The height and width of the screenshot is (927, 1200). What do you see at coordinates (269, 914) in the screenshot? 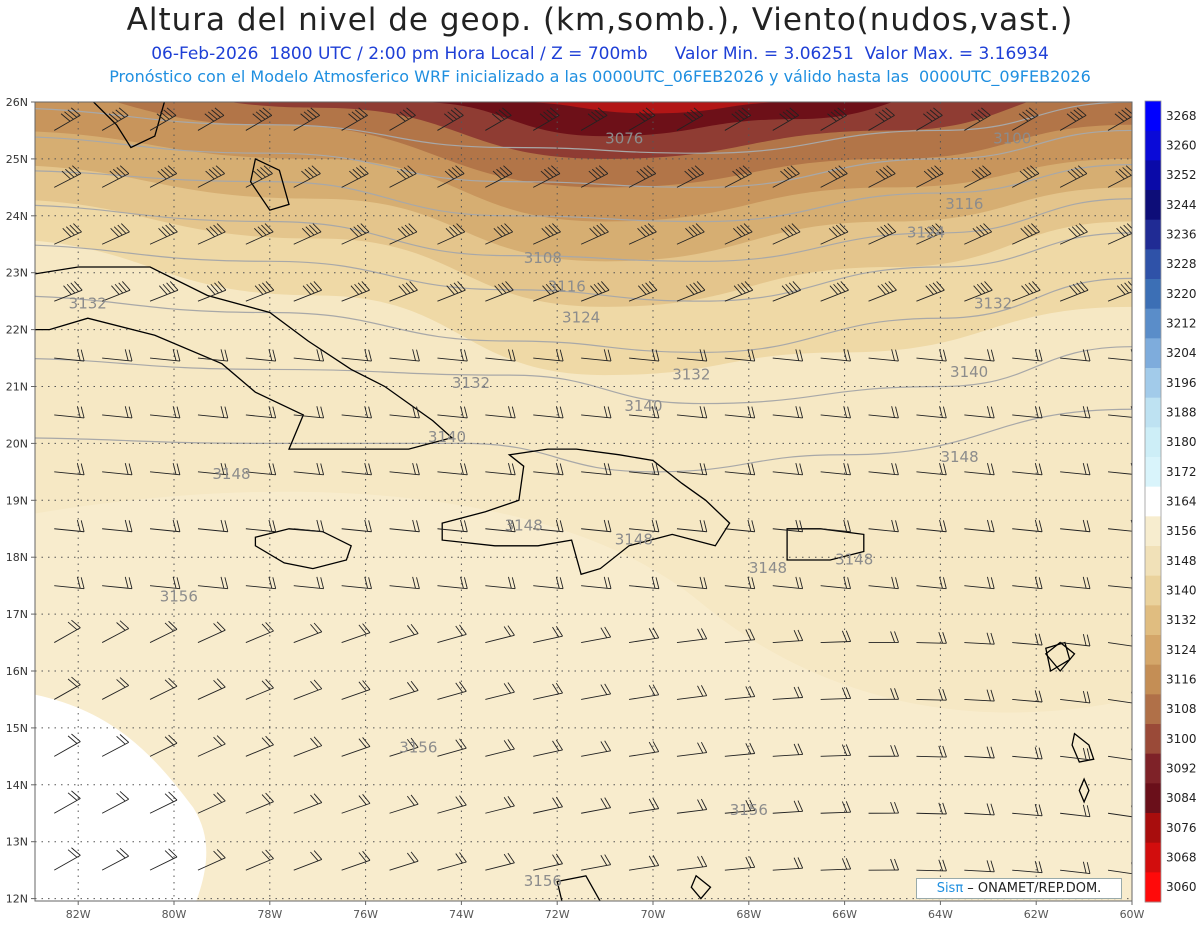
I see `lon-label: 78W` at bounding box center [269, 914].